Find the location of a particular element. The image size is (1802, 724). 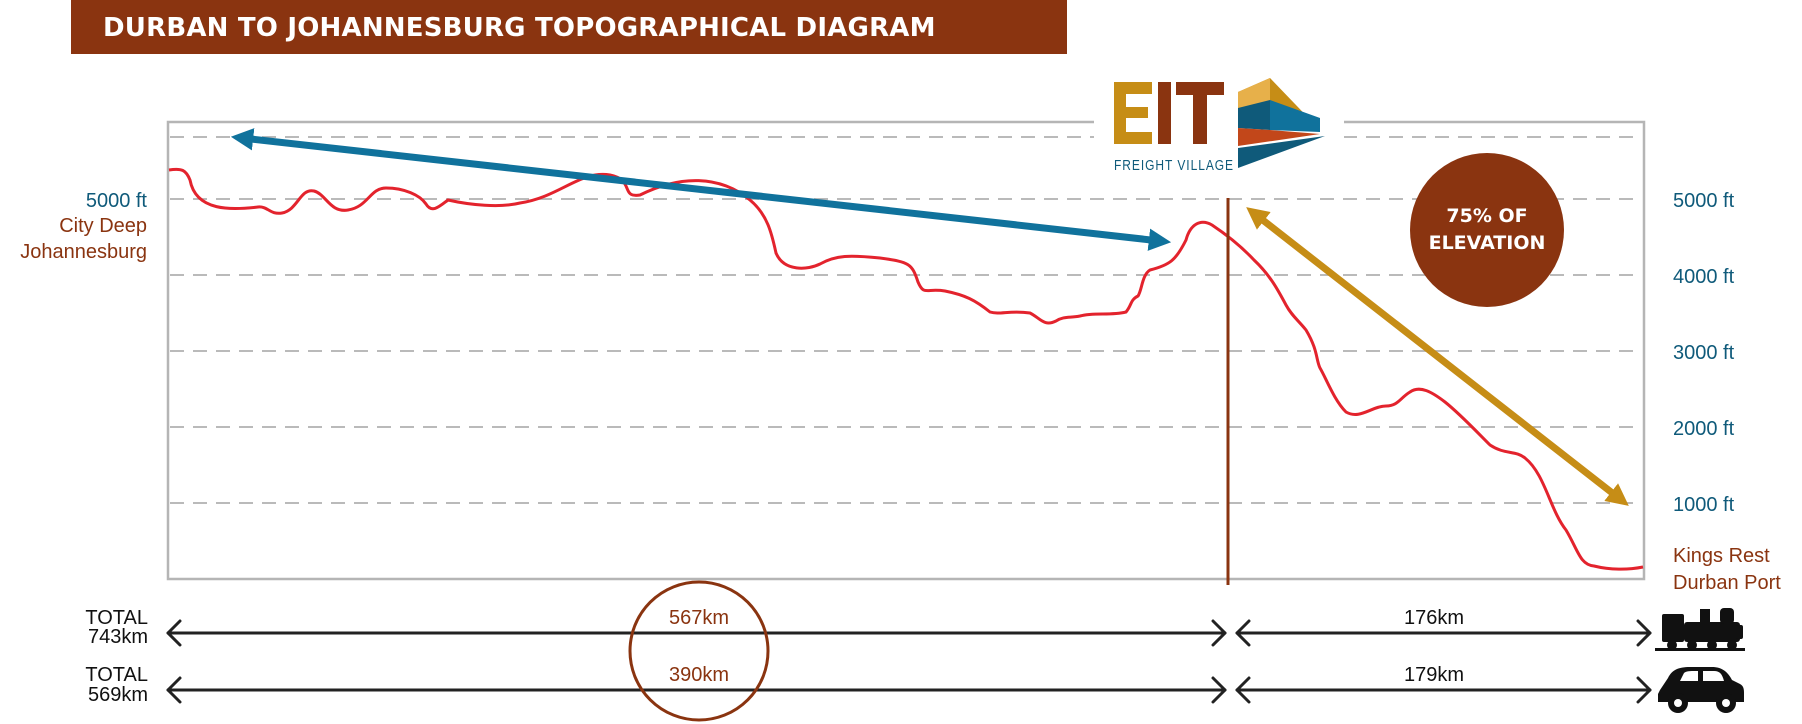

right-axis-tick: 3000 ft is located at coordinates (1704, 353).